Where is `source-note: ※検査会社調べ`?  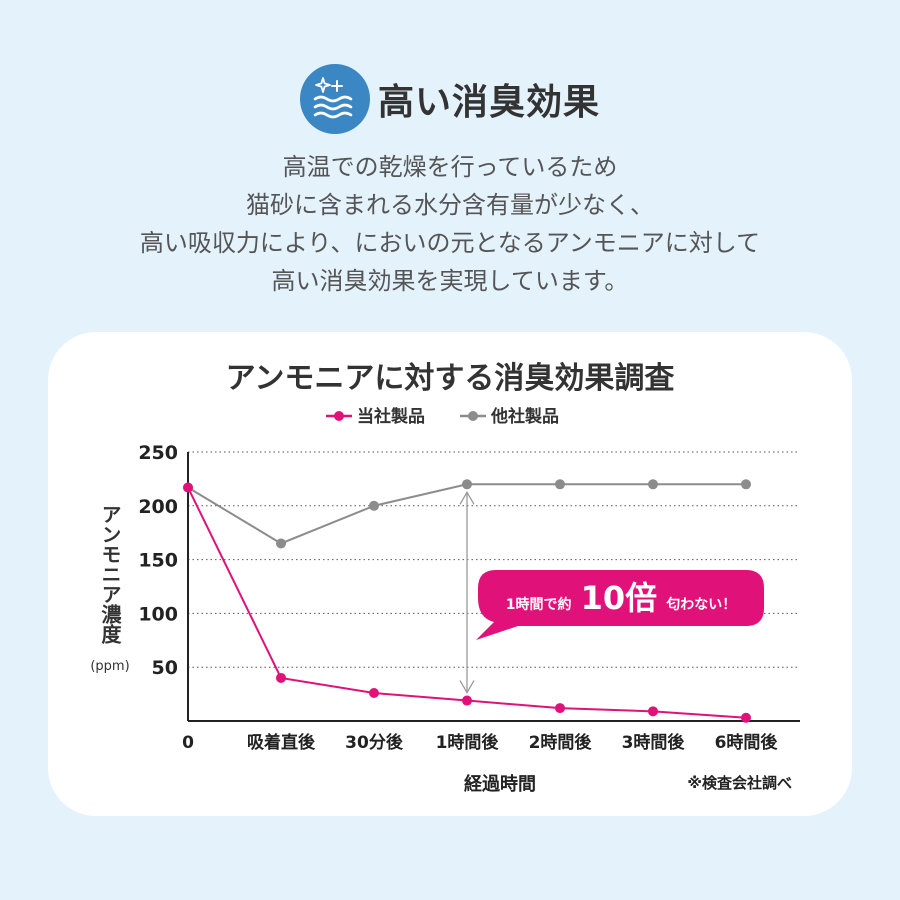 source-note: ※検査会社調べ is located at coordinates (739, 783).